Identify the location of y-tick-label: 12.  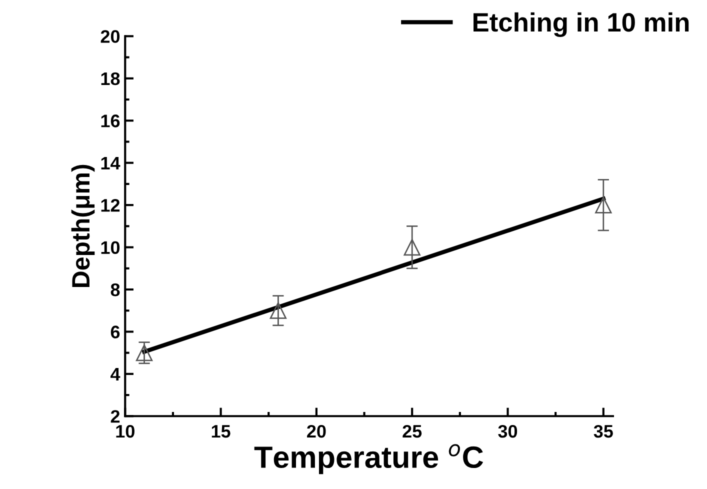
(110, 205).